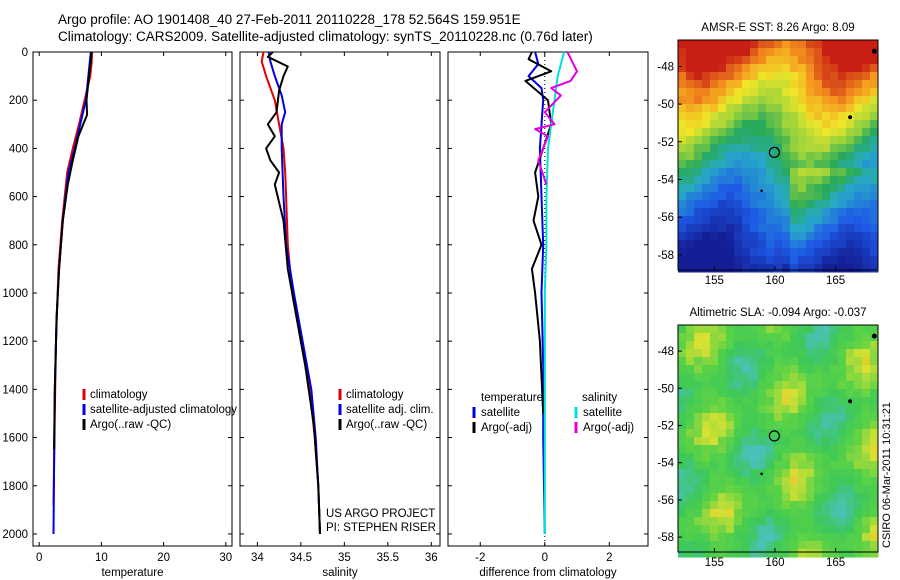 This screenshot has height=580, width=900. What do you see at coordinates (609, 558) in the screenshot?
I see `difference-xtick-label: 2` at bounding box center [609, 558].